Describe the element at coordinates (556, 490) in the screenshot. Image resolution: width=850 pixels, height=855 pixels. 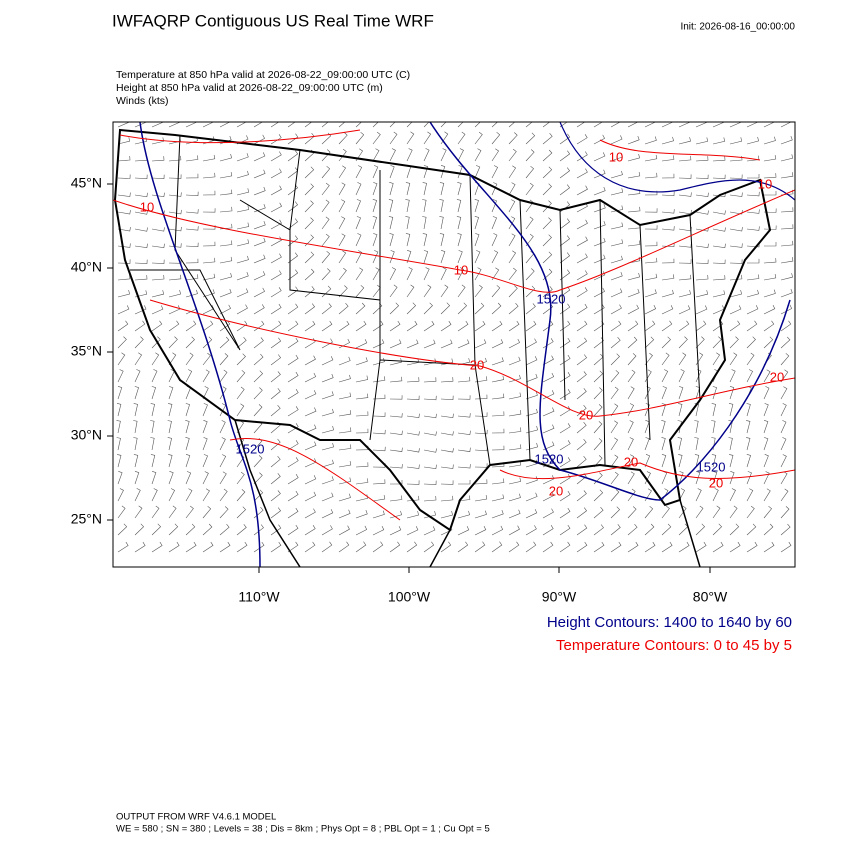
I see `contour-label: 20` at that location.